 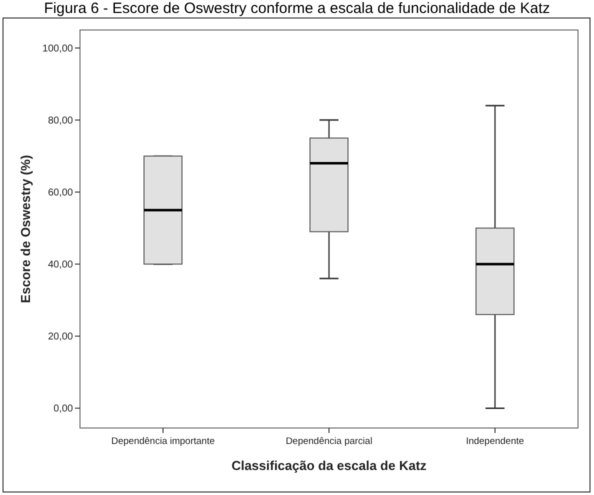 What do you see at coordinates (61, 121) in the screenshot?
I see `y-tick-label: 80,00` at bounding box center [61, 121].